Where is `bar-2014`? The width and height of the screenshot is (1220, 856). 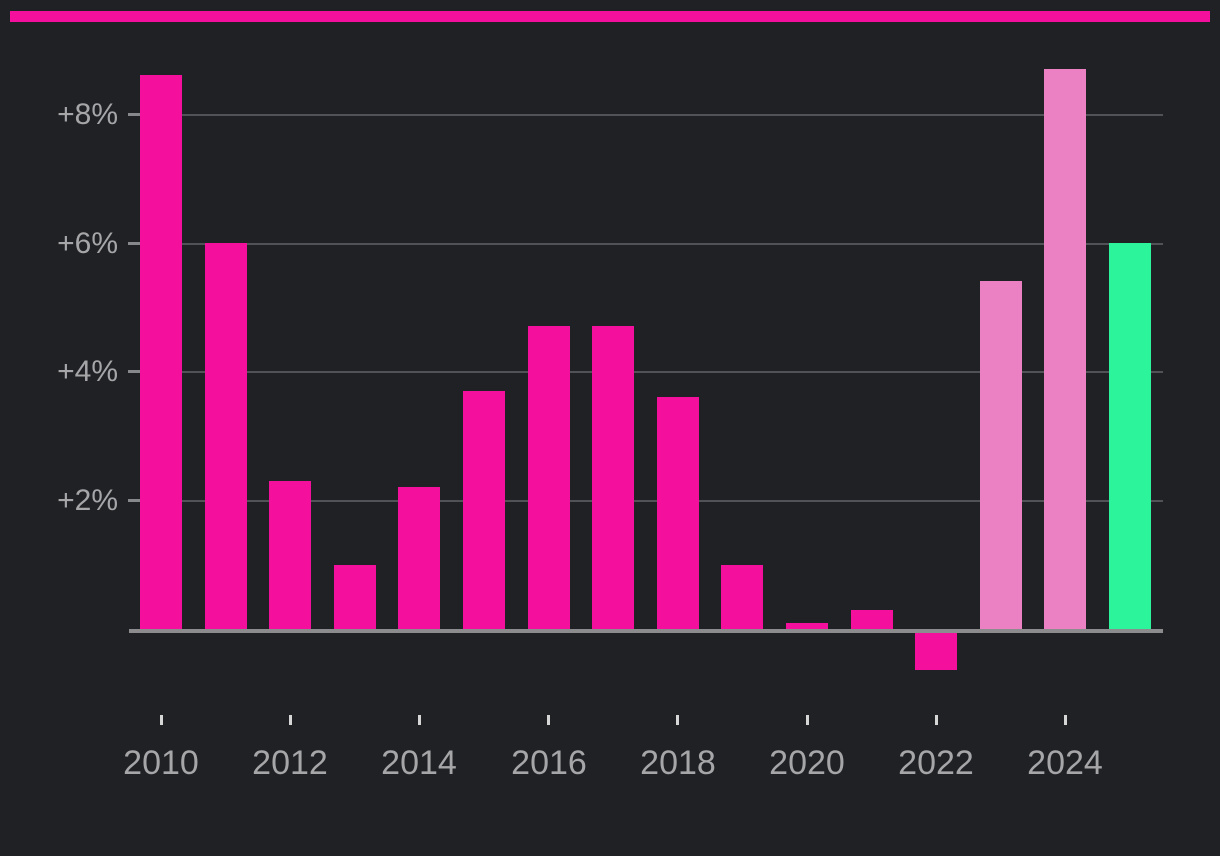 bar-2014 is located at coordinates (419, 558).